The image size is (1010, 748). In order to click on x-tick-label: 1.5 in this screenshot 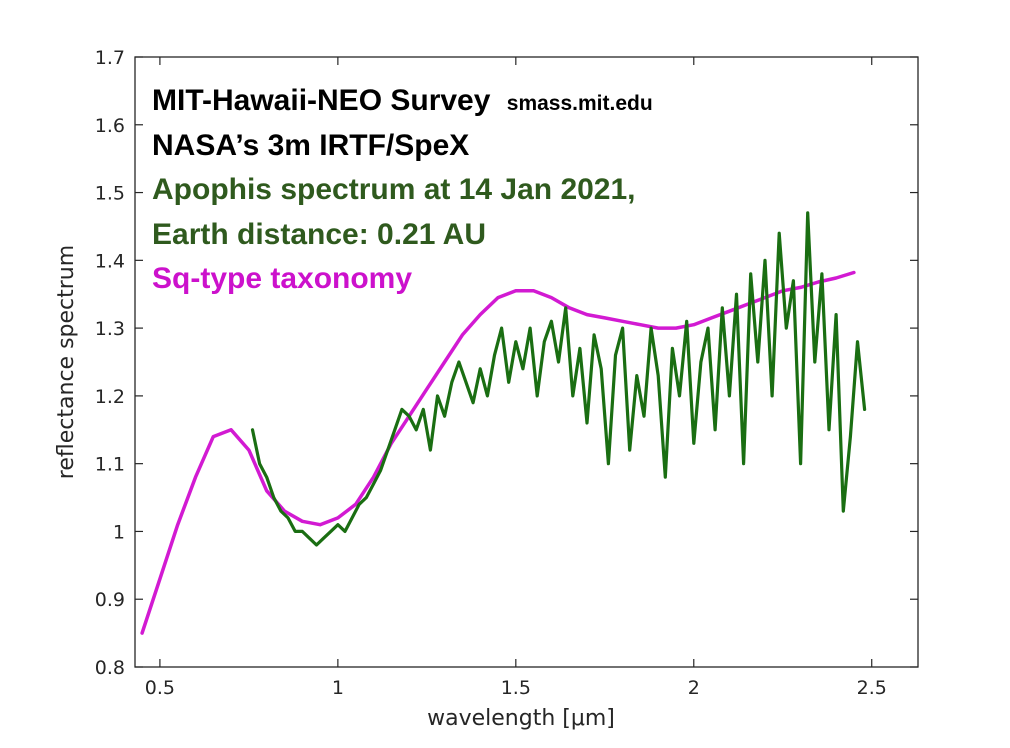, I will do `click(516, 688)`.